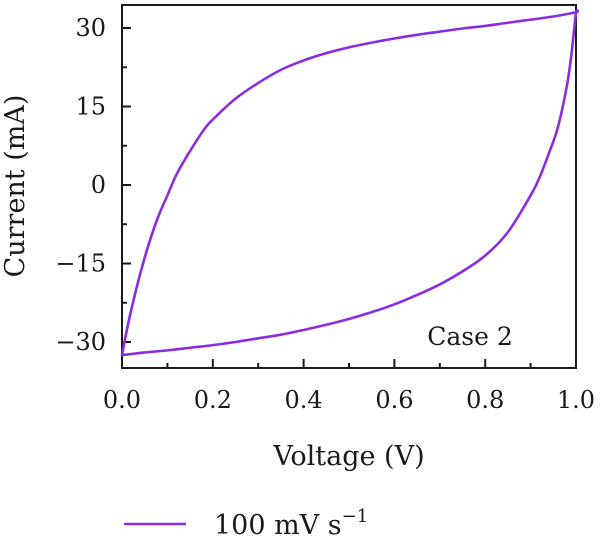 The height and width of the screenshot is (540, 600). What do you see at coordinates (80, 342) in the screenshot?
I see `y-tick-label: −30` at bounding box center [80, 342].